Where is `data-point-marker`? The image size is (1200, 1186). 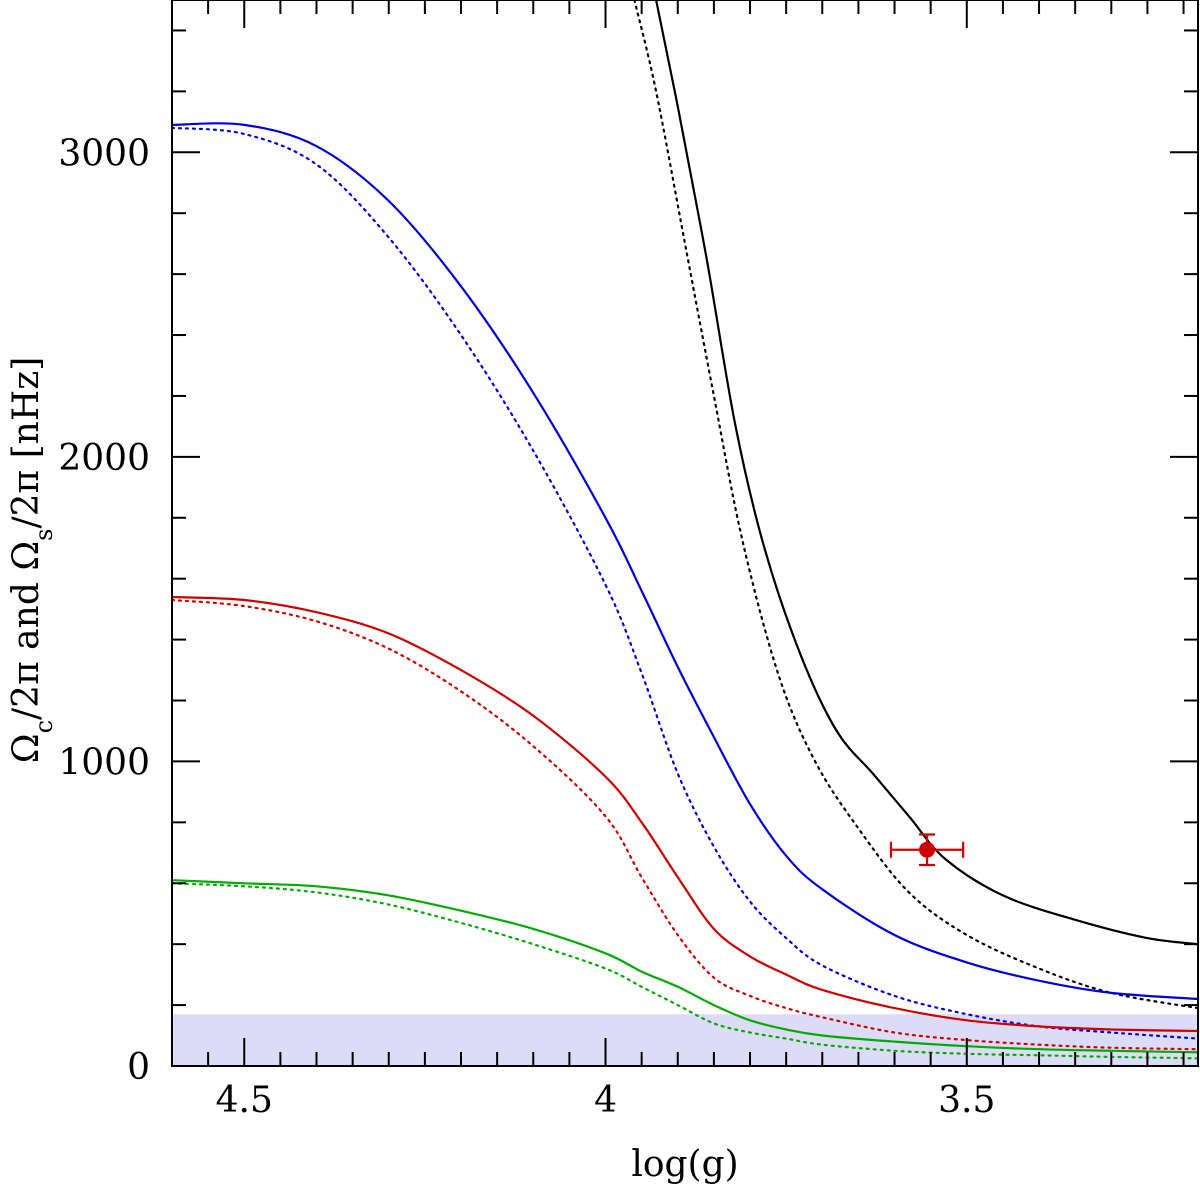 data-point-marker is located at coordinates (927, 849).